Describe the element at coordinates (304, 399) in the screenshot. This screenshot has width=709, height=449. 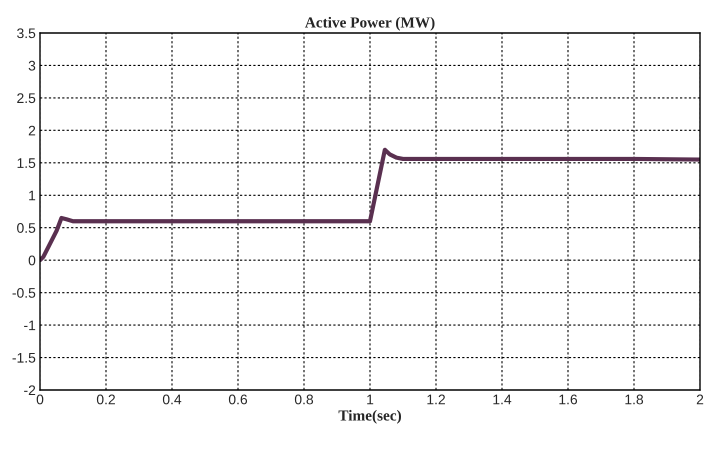
I see `x-tick-label: 0.8` at that location.